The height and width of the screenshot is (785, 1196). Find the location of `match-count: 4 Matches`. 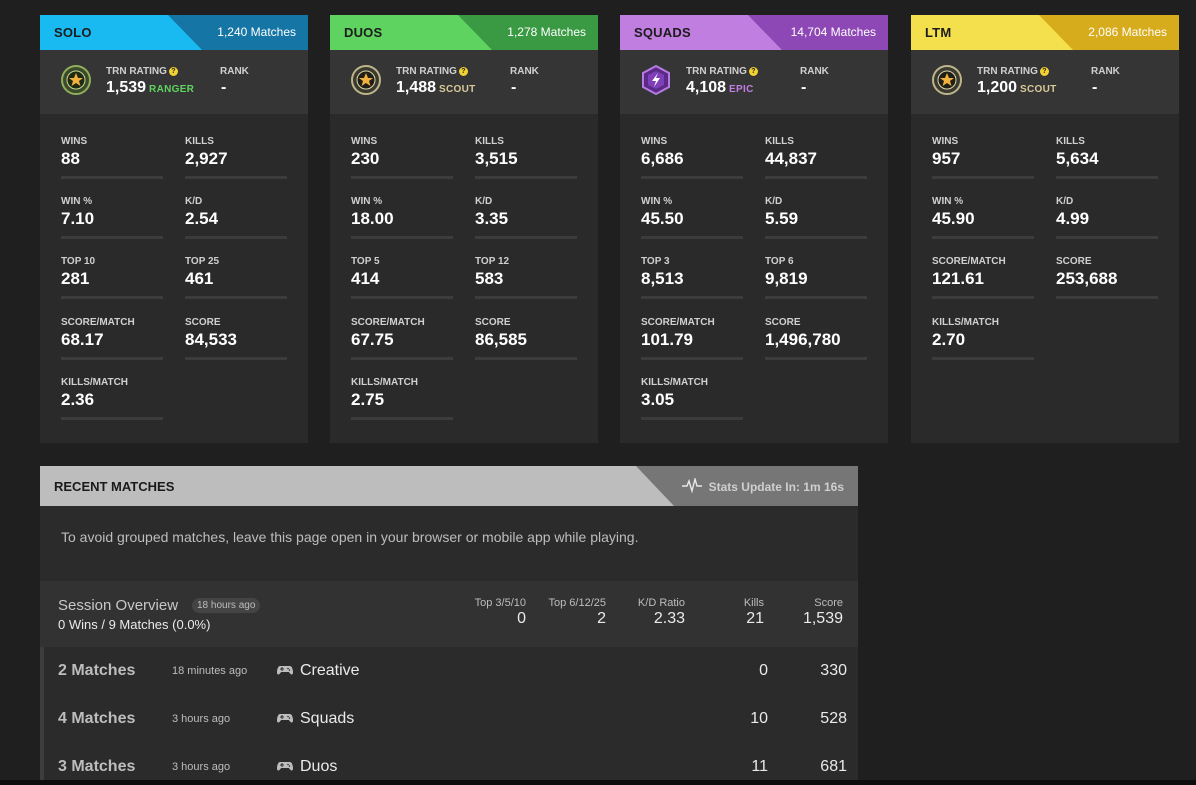

match-count: 4 Matches is located at coordinates (97, 718).